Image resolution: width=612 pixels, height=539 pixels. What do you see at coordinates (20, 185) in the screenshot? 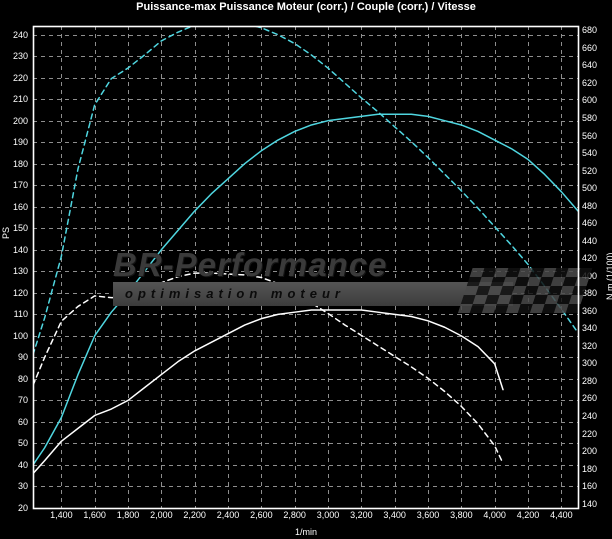
I see `y-tick-left: 170` at bounding box center [20, 185].